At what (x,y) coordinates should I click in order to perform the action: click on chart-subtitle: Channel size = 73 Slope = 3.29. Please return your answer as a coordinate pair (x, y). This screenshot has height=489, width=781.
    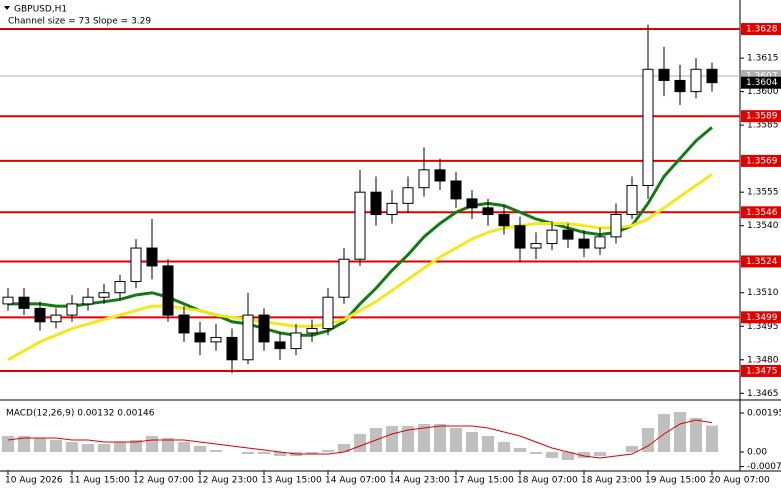
    Looking at the image, I should click on (79, 22).